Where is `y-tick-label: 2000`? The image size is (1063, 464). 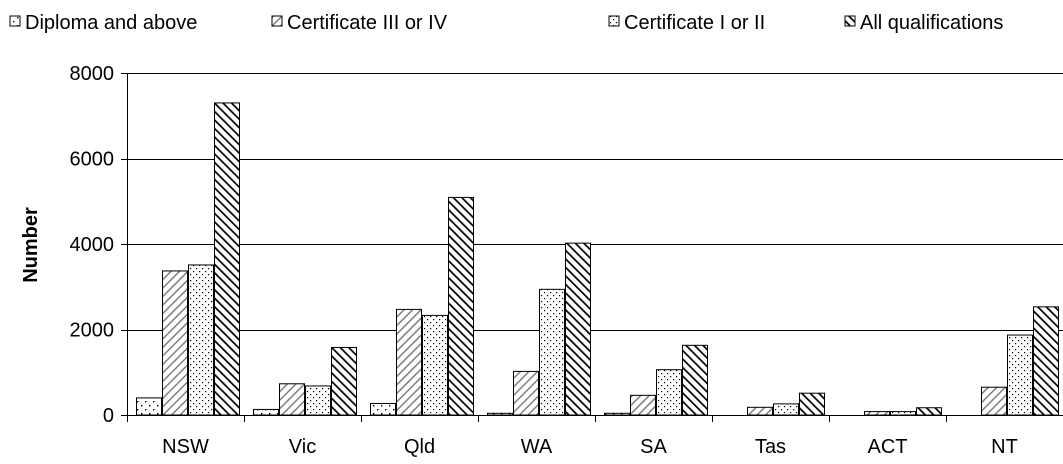 y-tick-label: 2000 is located at coordinates (92, 331).